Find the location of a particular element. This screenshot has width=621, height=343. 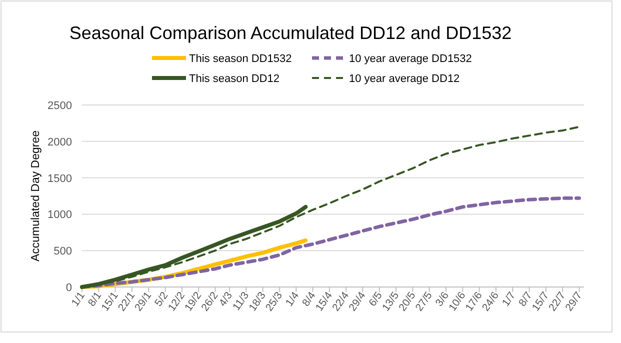

y-tick-label: 1500 is located at coordinates (60, 178).